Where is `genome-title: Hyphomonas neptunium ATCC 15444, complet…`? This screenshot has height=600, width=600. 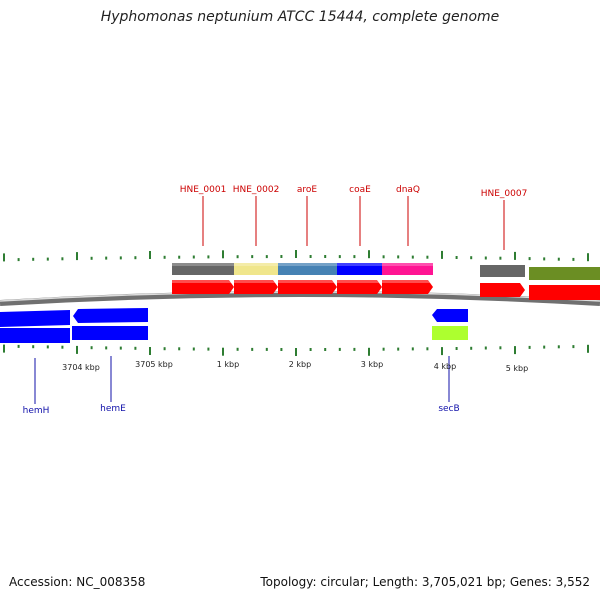 genome-title: Hyphomonas neptunium ATCC 15444, complet… is located at coordinates (300, 17).